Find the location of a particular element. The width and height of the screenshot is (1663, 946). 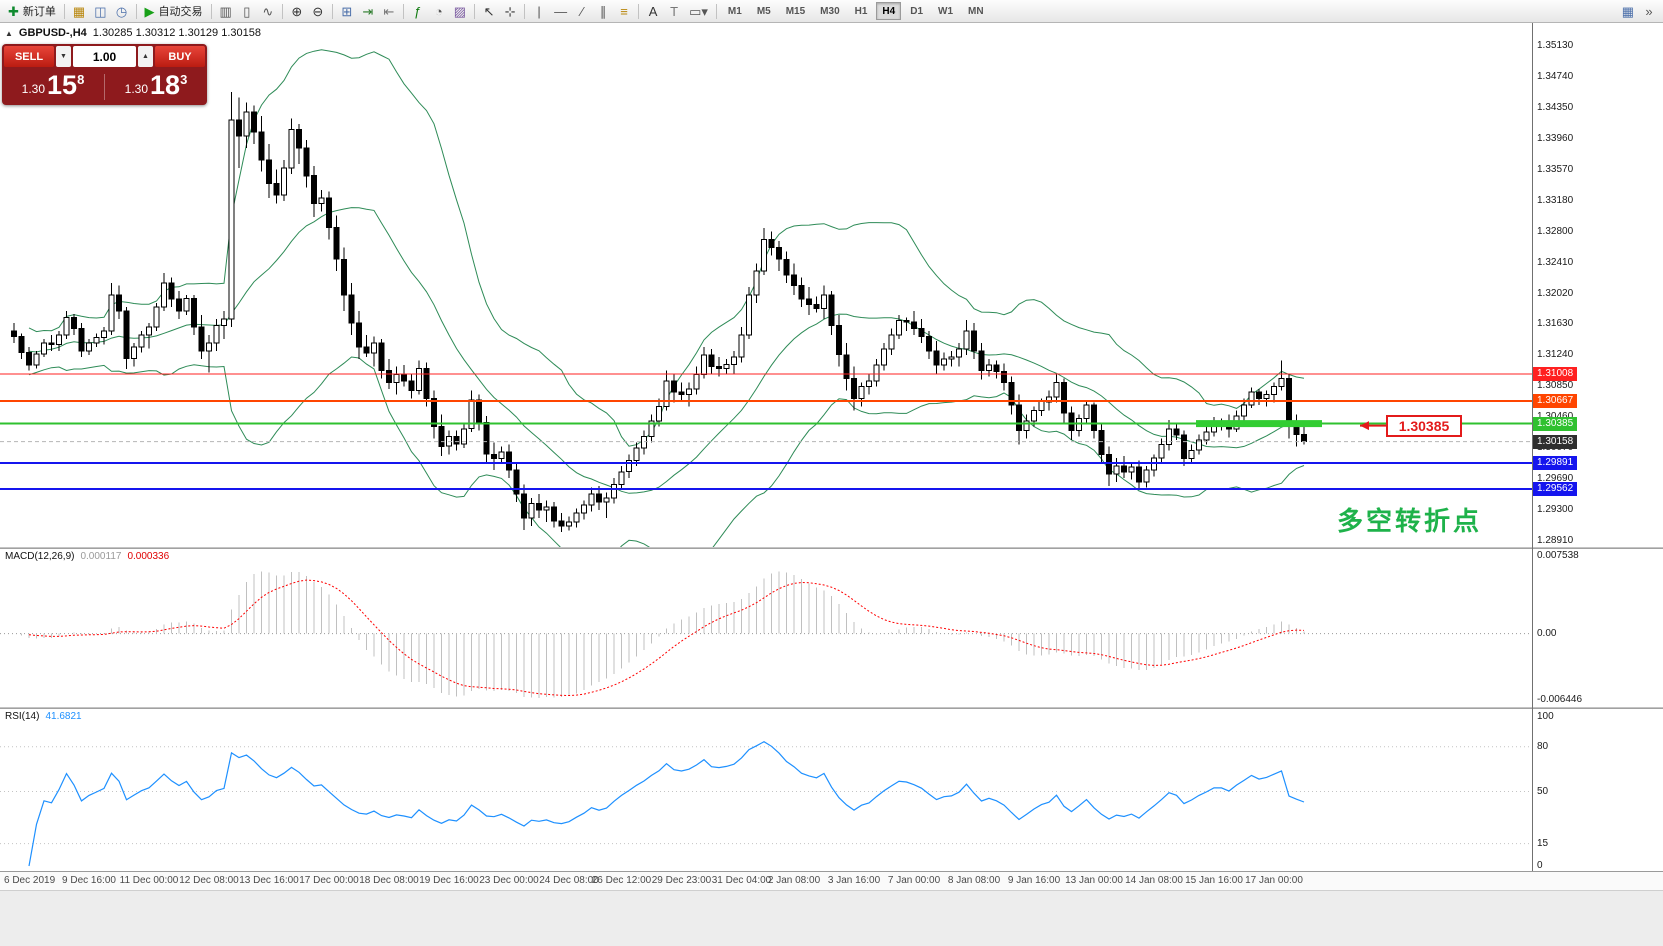

vertical-line-icon: | is located at coordinates (539, 11).